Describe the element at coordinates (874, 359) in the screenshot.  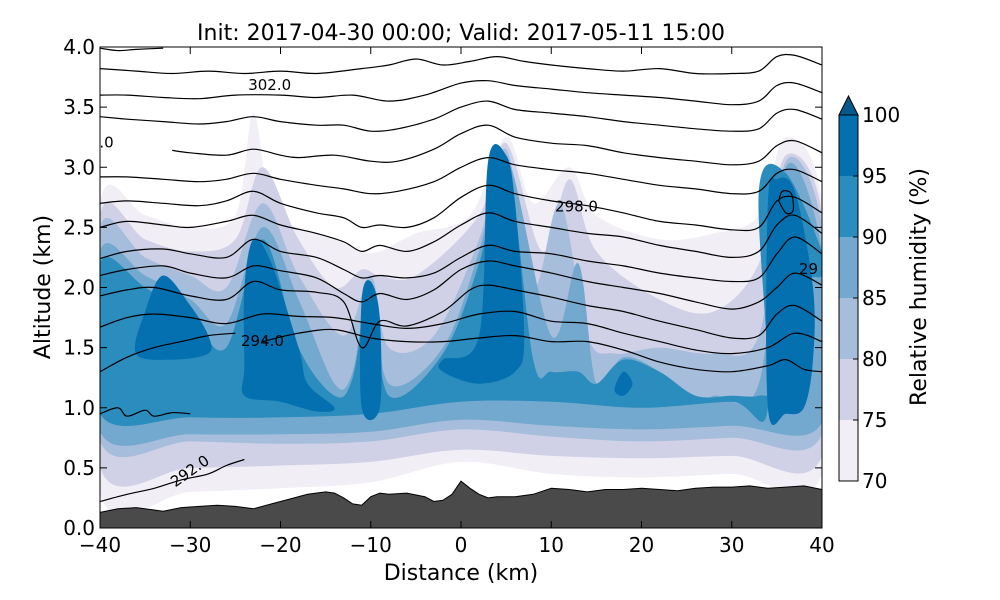
I see `colorbar-tick-label: 80` at that location.